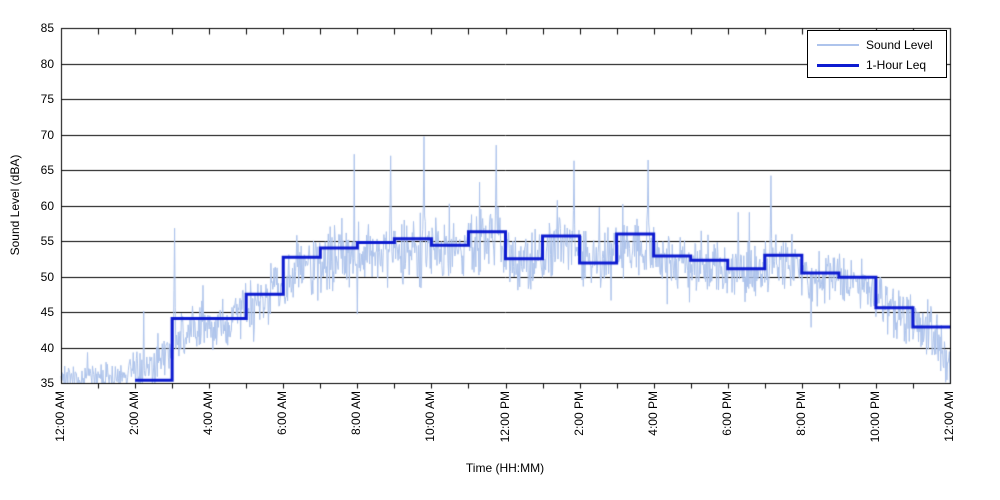 The height and width of the screenshot is (500, 1000). Describe the element at coordinates (47, 170) in the screenshot. I see `y-tick-label: 65` at that location.